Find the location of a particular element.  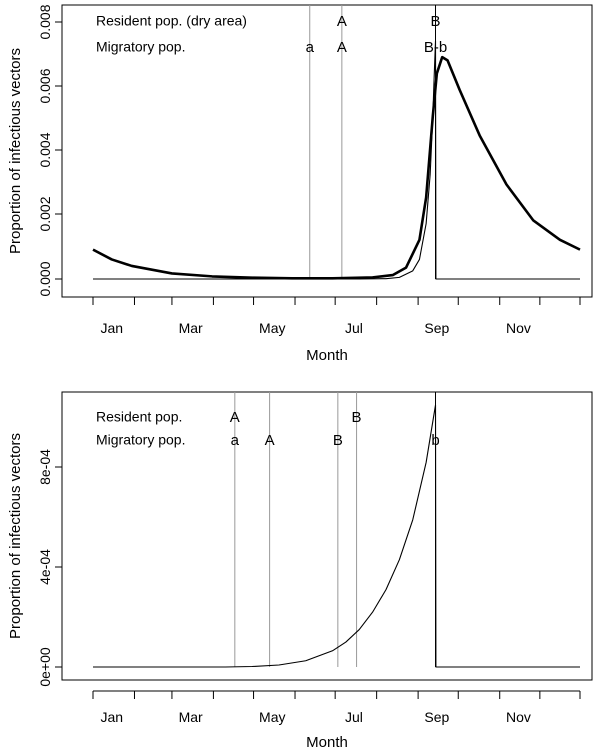

y-tick-label: 0.002 is located at coordinates (45, 213).